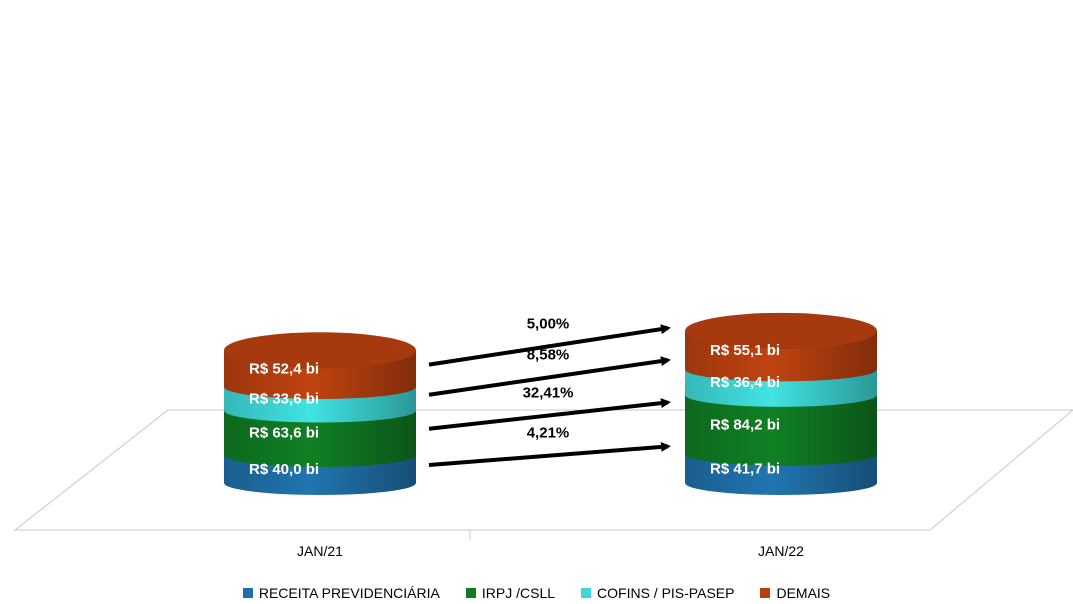 This screenshot has height=604, width=1073. I want to click on legend-item: RECEITA PREVIDENCIÁRIA, so click(341, 593).